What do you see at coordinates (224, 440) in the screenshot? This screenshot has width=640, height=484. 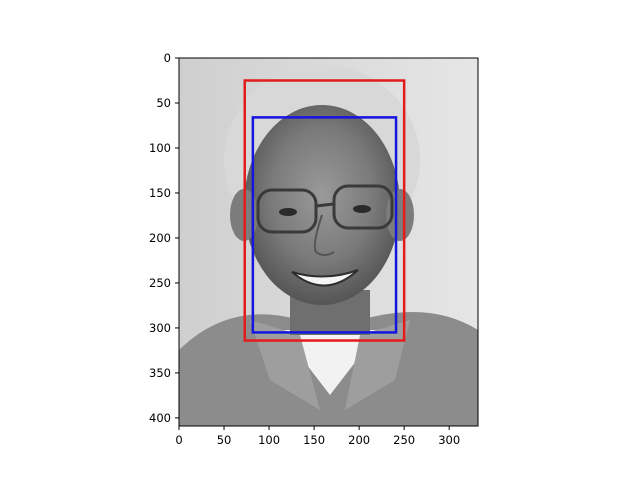 I see `x-tick-label: 50` at bounding box center [224, 440].